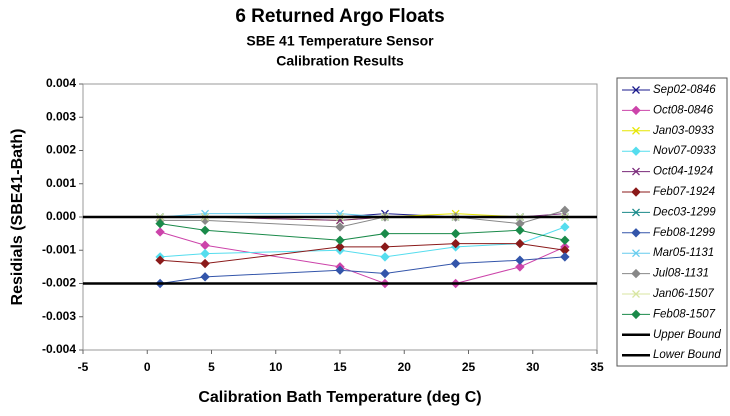  Describe the element at coordinates (61, 216) in the screenshot. I see `y-tick-label: 0.000` at that location.